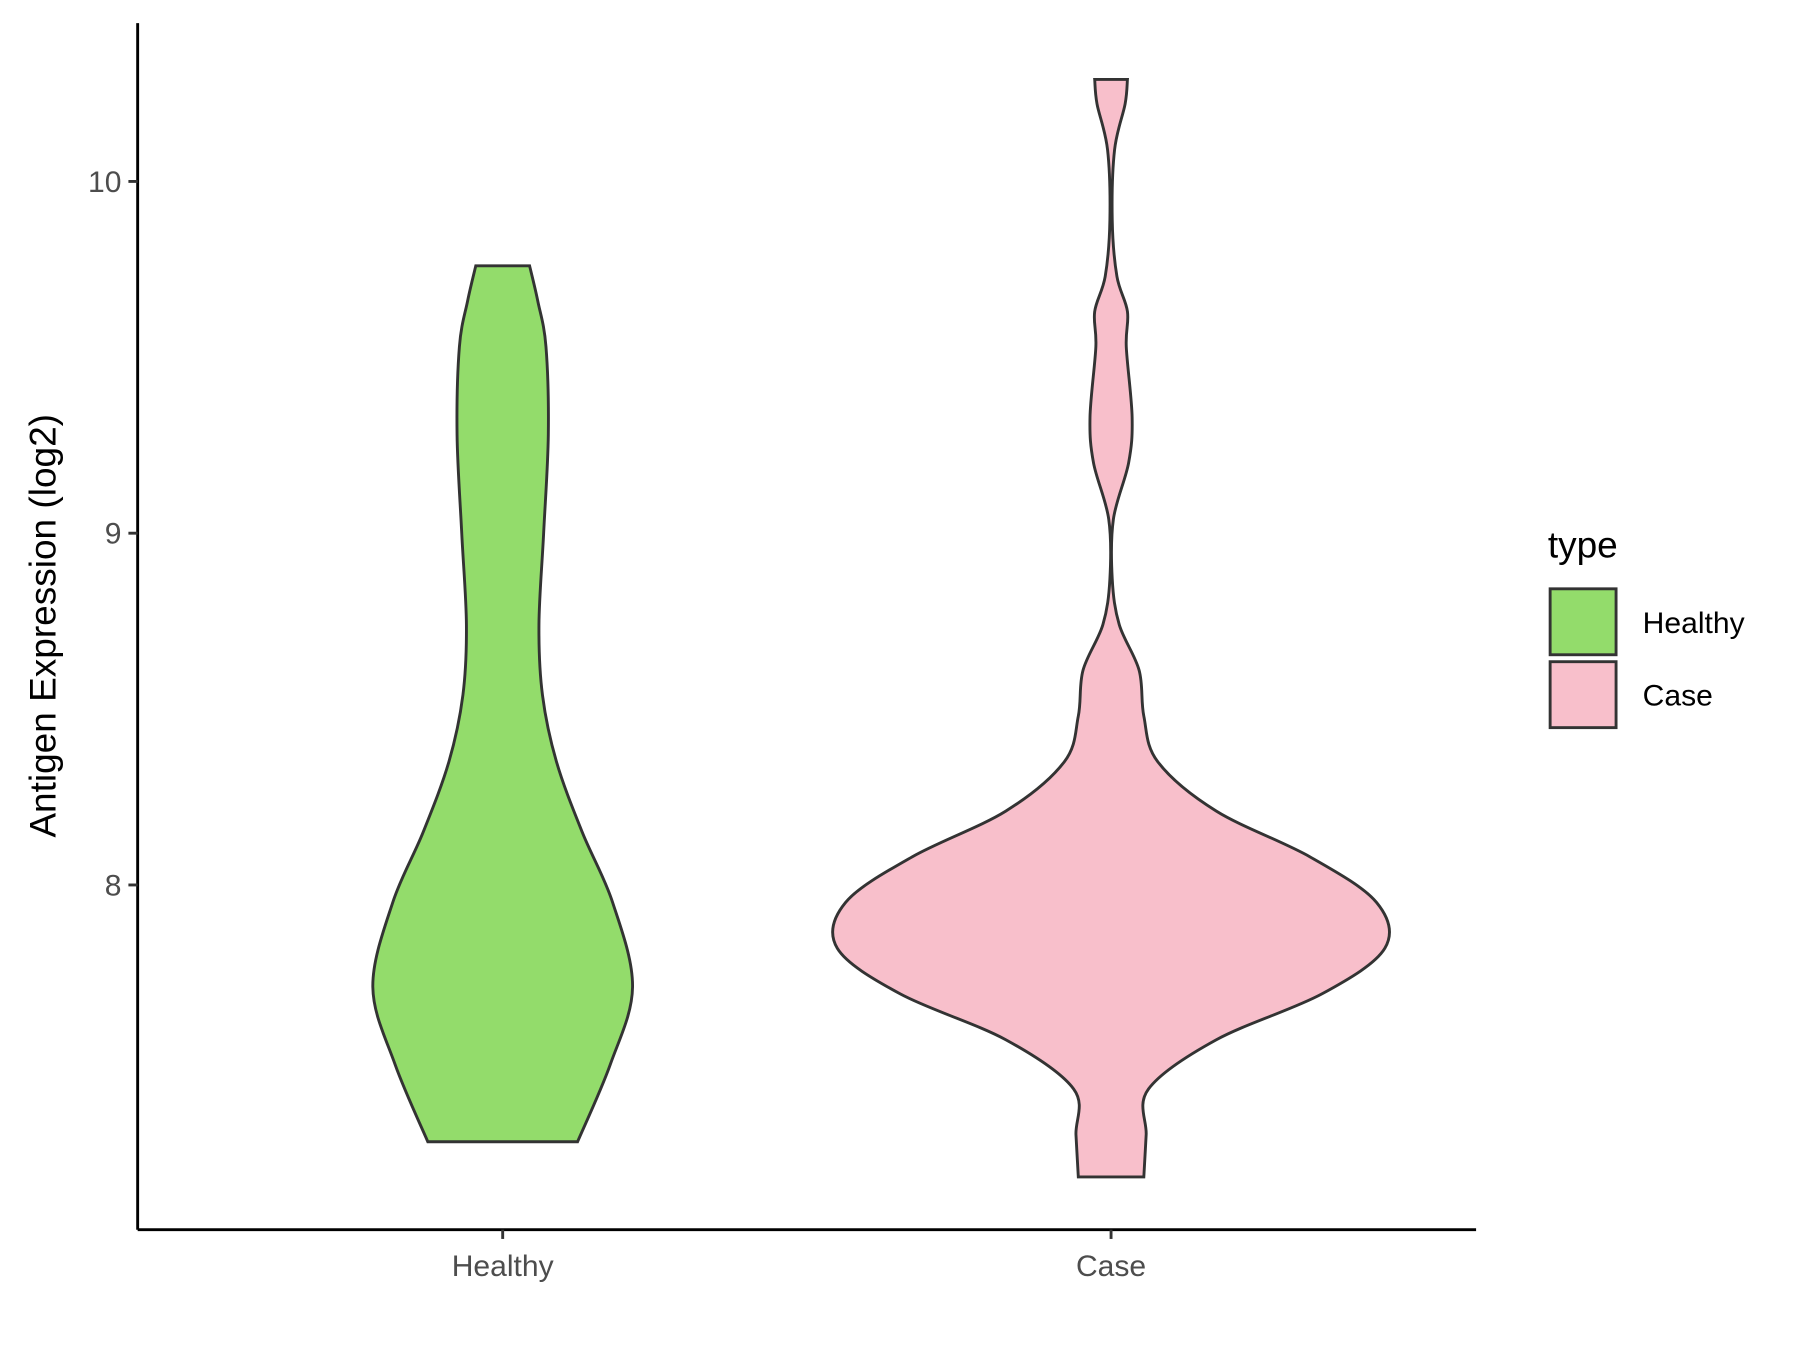 This screenshot has width=1800, height=1350. What do you see at coordinates (503, 1266) in the screenshot?
I see `x-tick-label: Healthy` at bounding box center [503, 1266].